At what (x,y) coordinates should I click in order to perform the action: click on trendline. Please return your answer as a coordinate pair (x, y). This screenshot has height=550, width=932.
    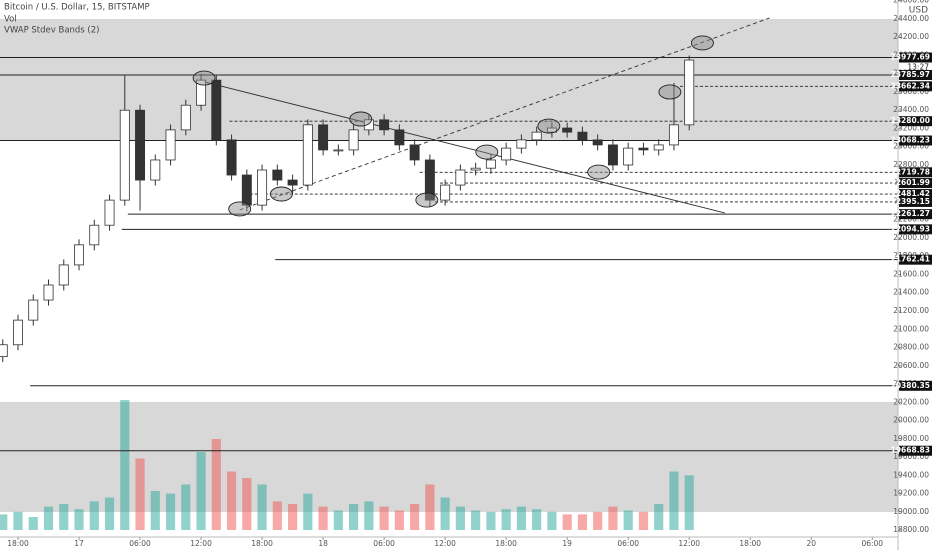
    Looking at the image, I should click on (465, 147).